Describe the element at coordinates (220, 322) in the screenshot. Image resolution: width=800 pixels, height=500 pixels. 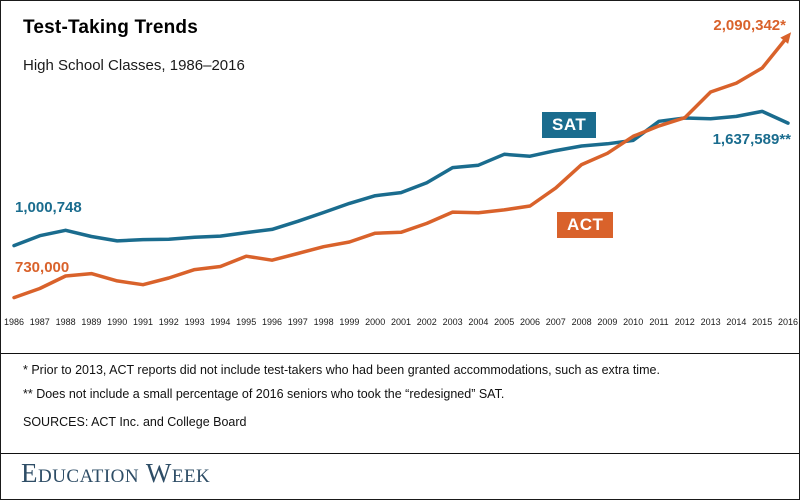
I see `x-axis-label: 1994` at that location.